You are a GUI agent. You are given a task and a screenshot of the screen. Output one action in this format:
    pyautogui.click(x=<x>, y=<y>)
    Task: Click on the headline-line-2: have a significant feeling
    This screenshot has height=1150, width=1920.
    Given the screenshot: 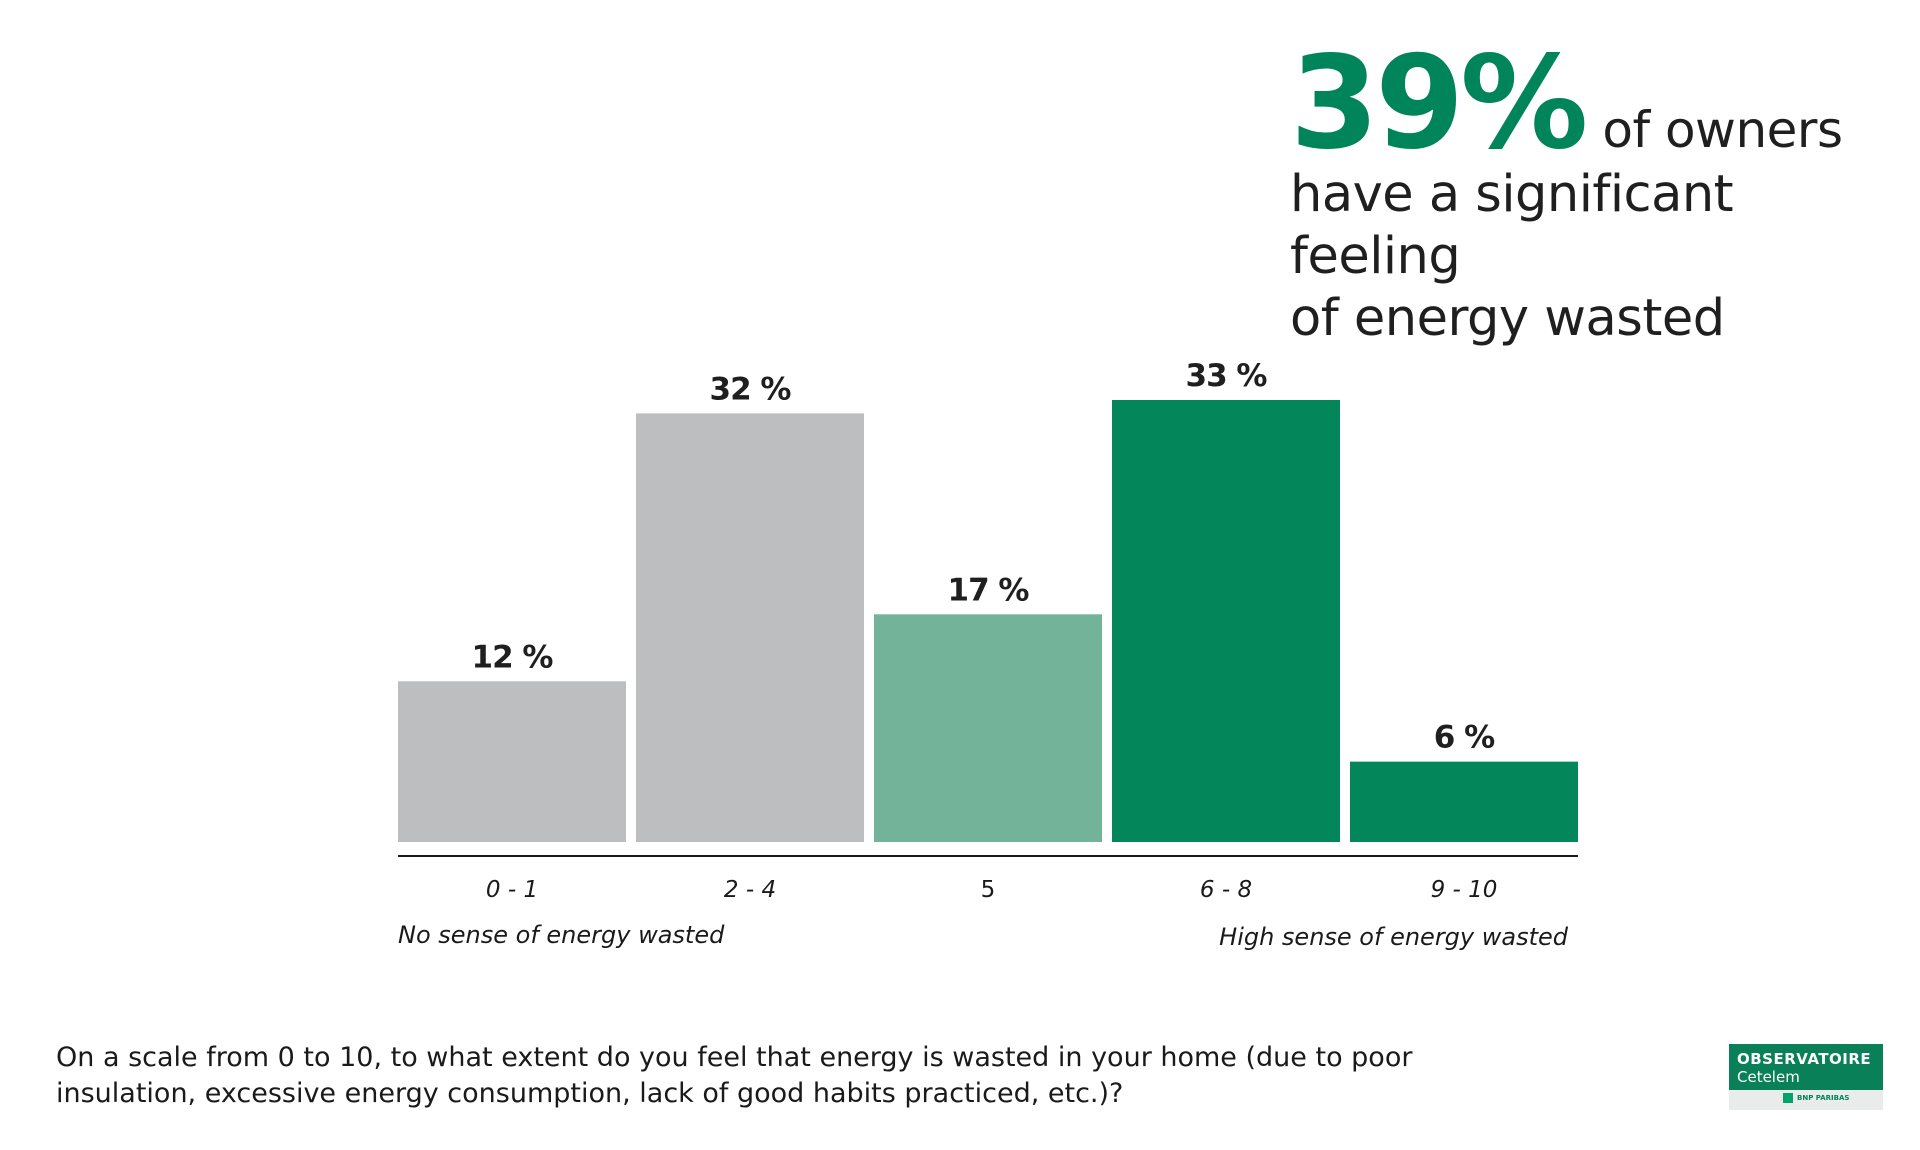 What is the action you would take?
    pyautogui.click(x=1512, y=225)
    